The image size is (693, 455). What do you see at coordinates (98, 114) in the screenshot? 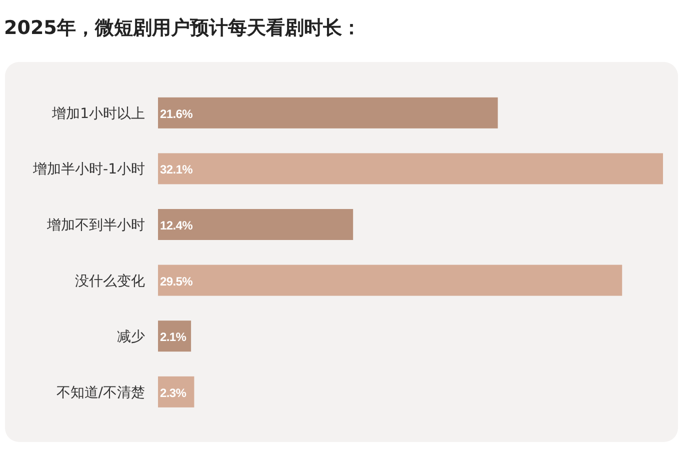
I see `y-tick-label: 增加1小时以上` at bounding box center [98, 114].